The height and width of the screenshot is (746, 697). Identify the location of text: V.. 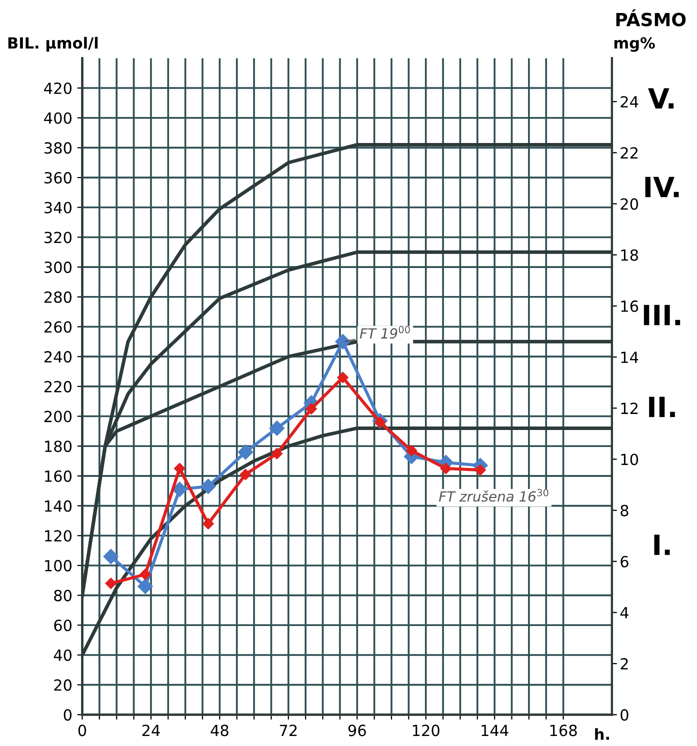
(661, 98).